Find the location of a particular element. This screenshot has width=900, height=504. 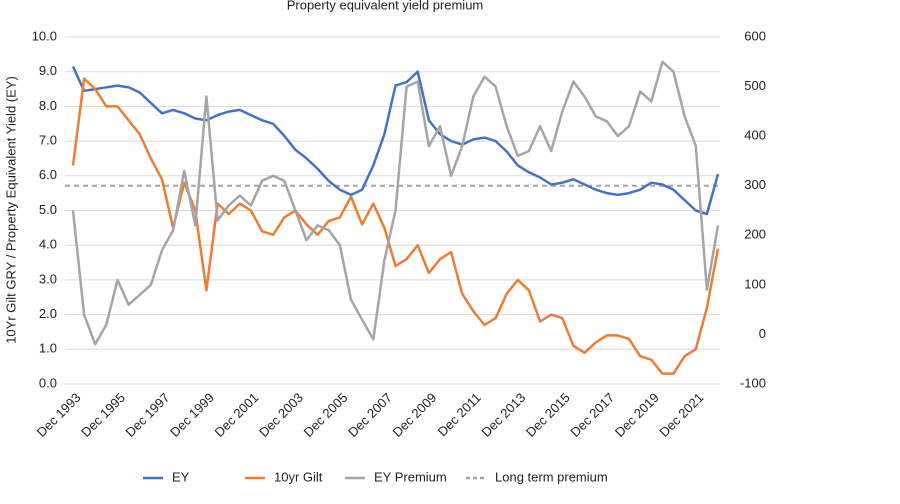

legend-label: EY is located at coordinates (181, 476).